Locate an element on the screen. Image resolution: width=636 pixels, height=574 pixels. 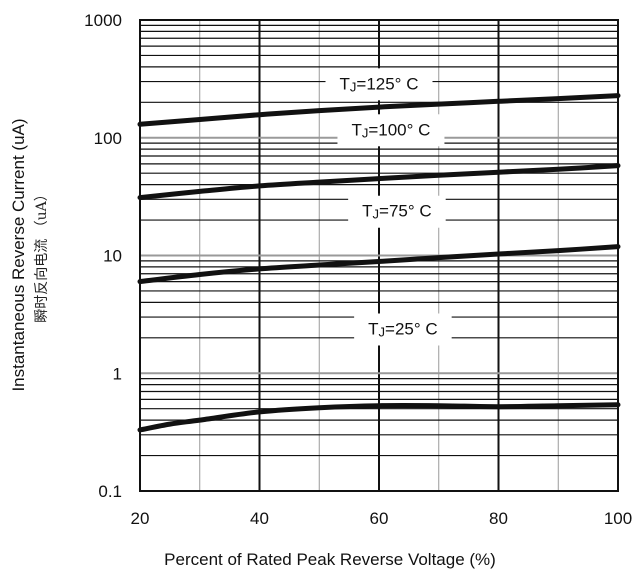
y-tick-labels: 0.1 1 10 100 1000 is located at coordinates (103, 256).